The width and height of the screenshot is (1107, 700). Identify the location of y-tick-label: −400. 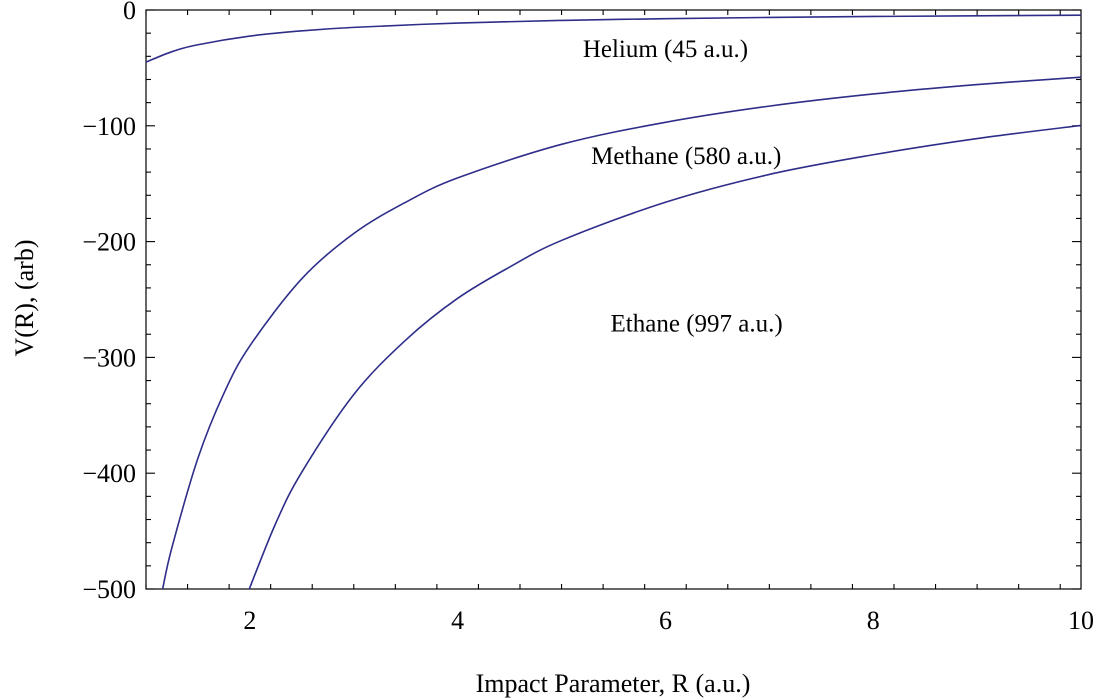
(109, 473).